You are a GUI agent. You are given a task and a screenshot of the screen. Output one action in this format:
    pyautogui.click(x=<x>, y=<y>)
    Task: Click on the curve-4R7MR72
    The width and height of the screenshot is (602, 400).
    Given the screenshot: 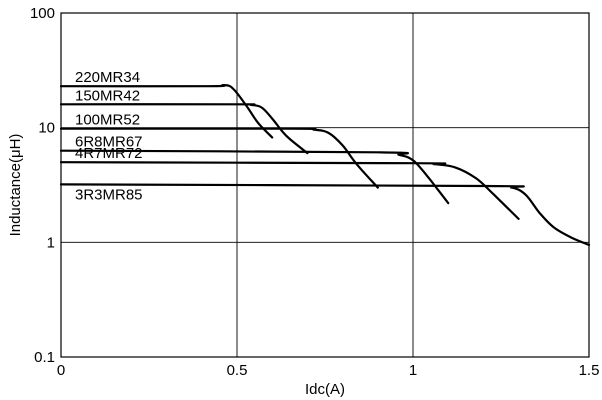 What is the action you would take?
    pyautogui.click(x=289, y=190)
    